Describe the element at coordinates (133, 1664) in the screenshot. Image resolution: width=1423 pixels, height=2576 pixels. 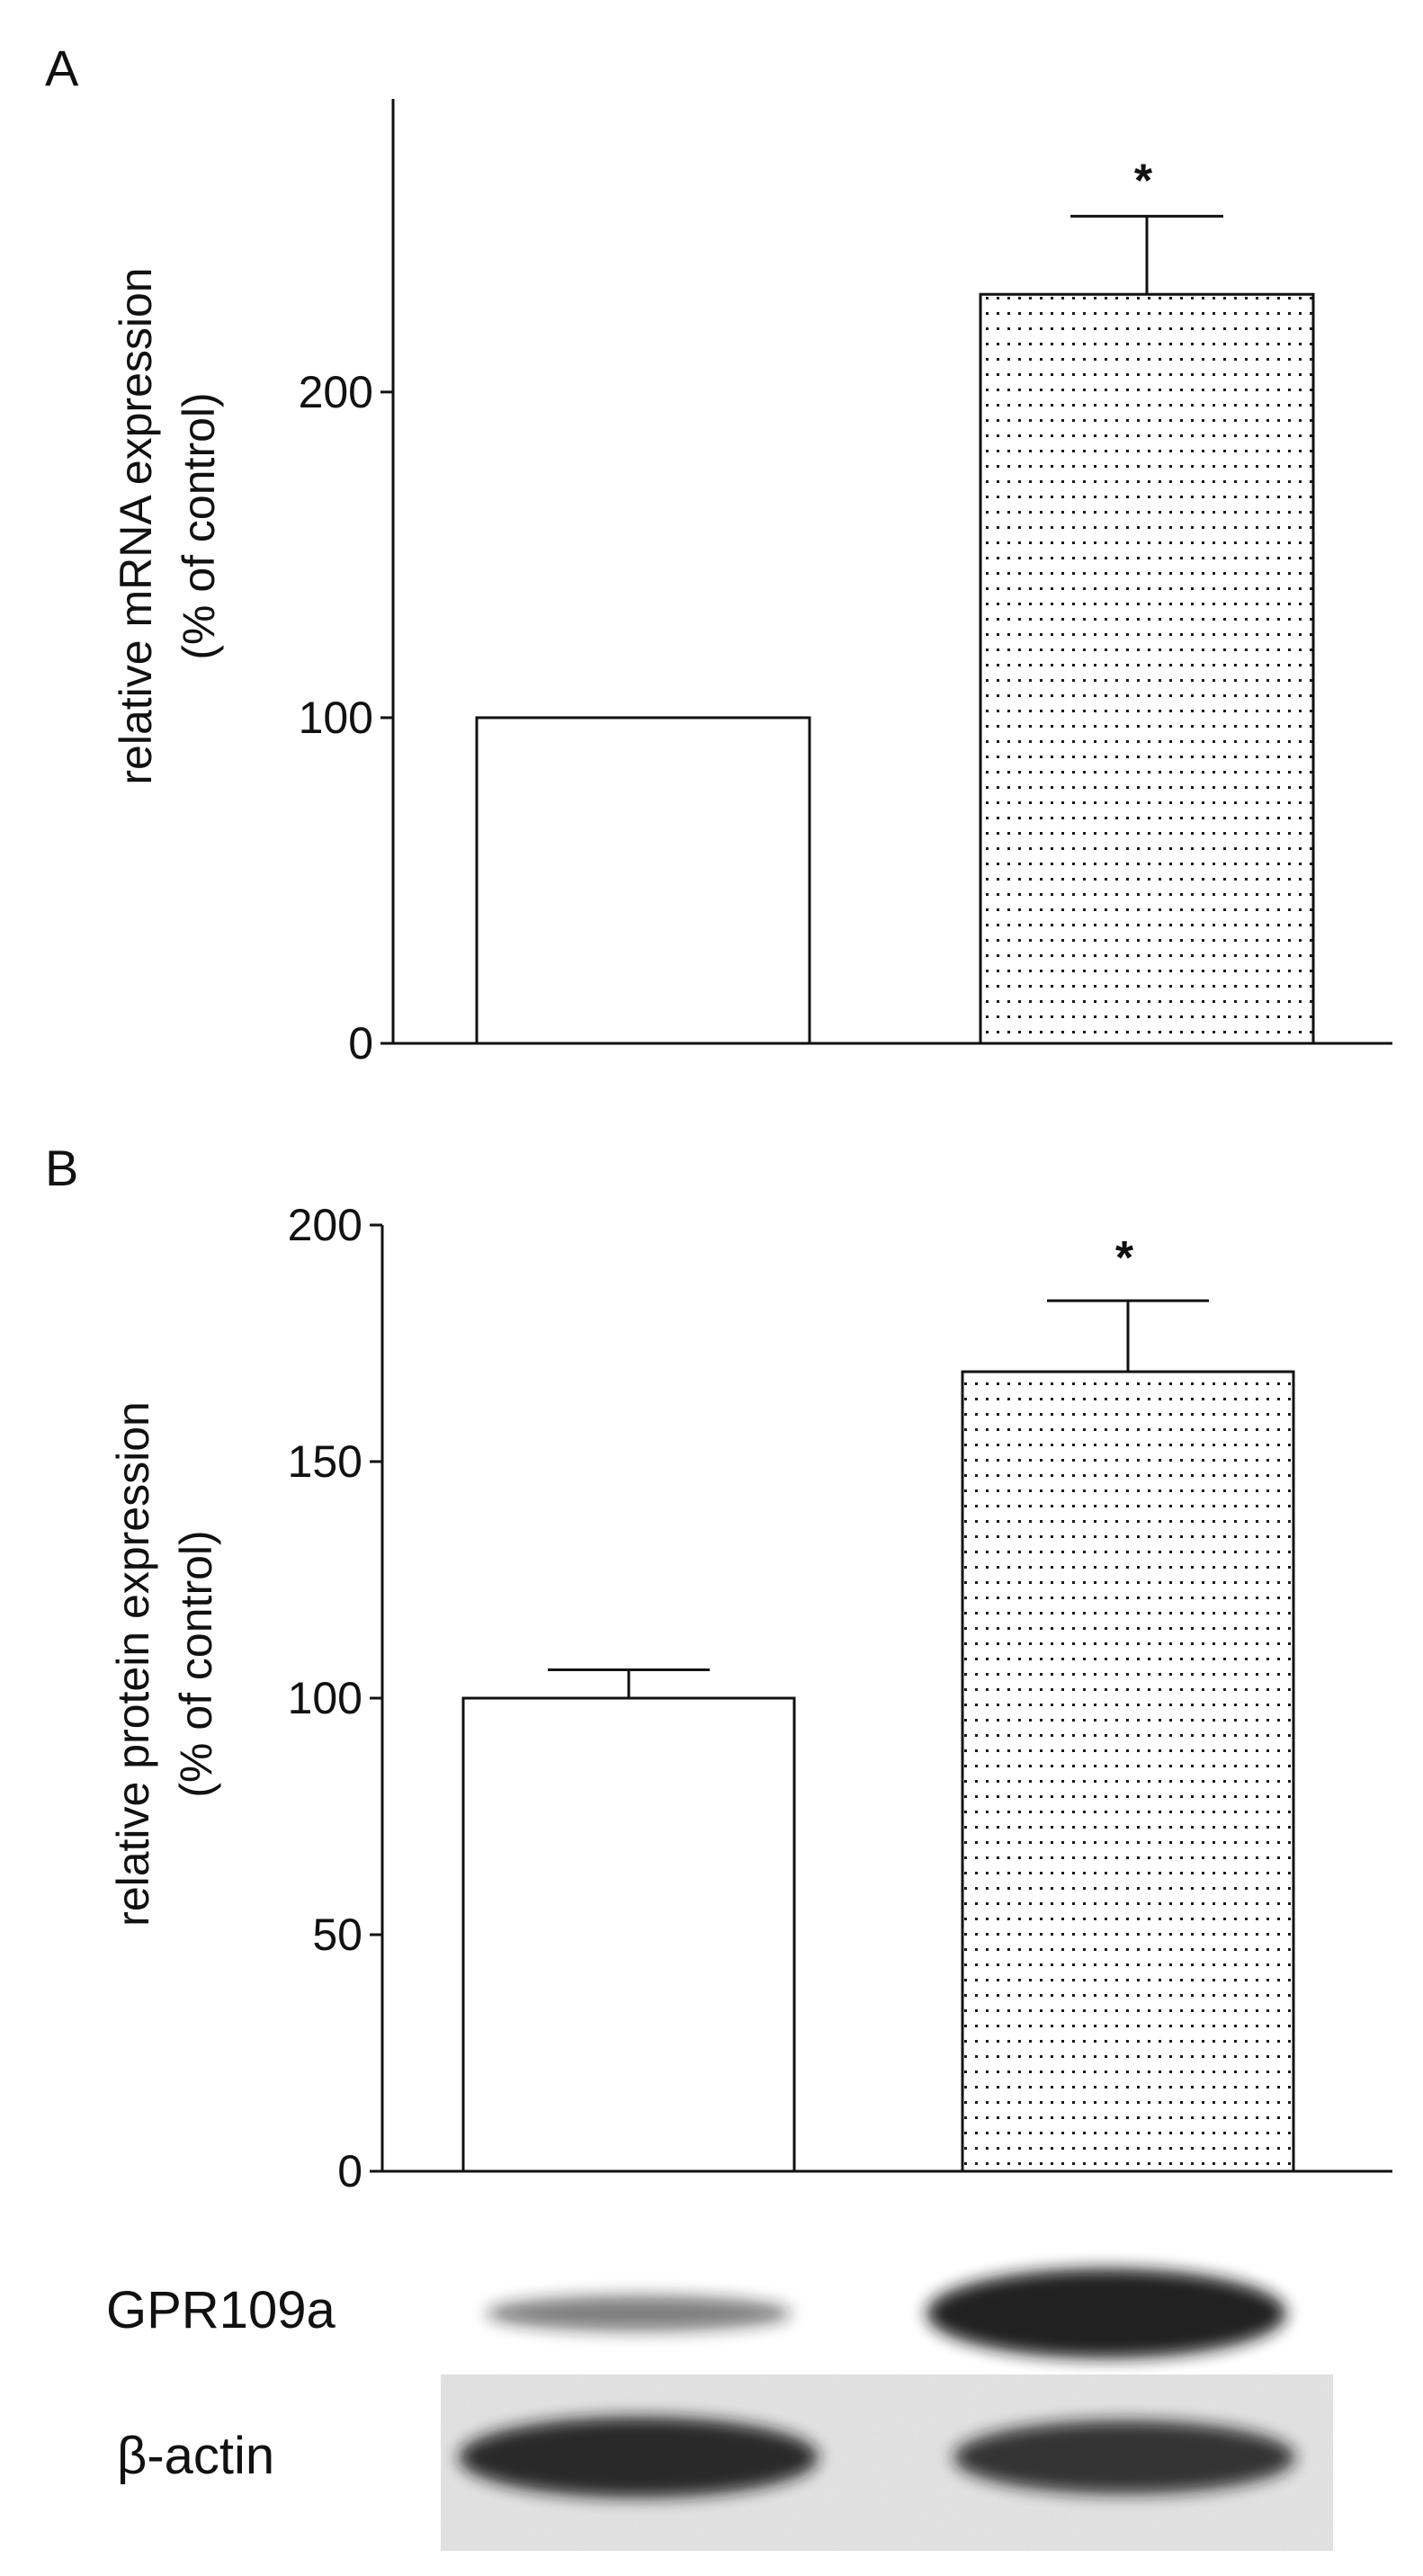
I see `panel-b-y-axis-label-line1: relative protein expression` at that location.